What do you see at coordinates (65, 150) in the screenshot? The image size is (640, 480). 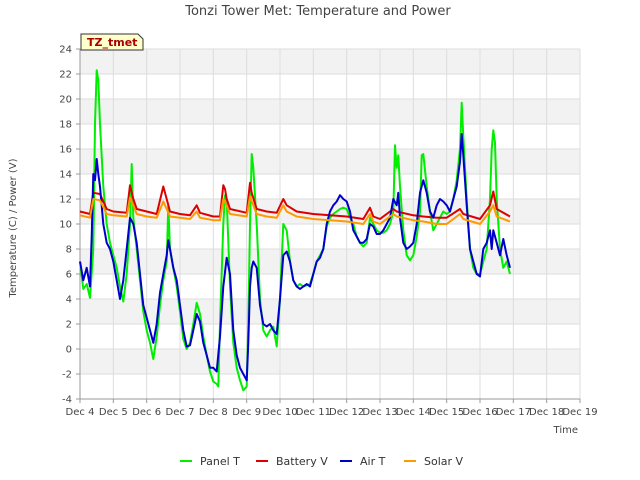 I see `y-tick-label: 16` at bounding box center [65, 150].